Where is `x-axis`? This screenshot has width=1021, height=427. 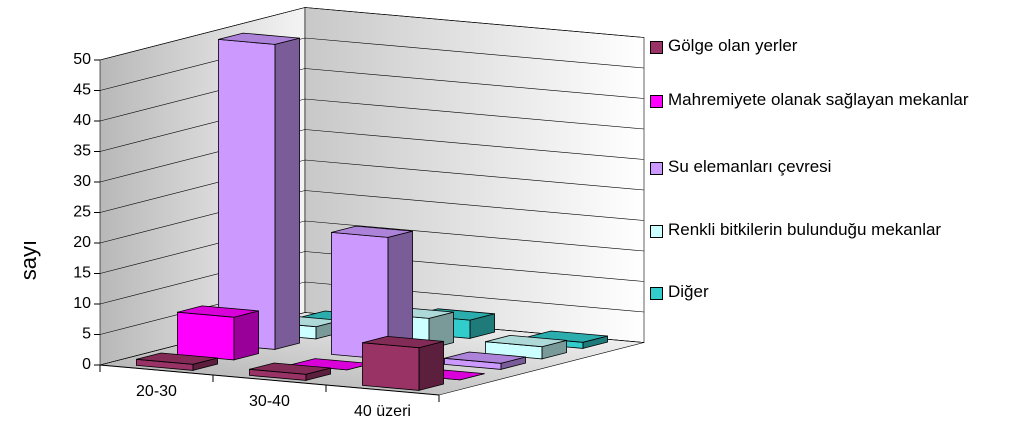 x-axis is located at coordinates (269, 380).